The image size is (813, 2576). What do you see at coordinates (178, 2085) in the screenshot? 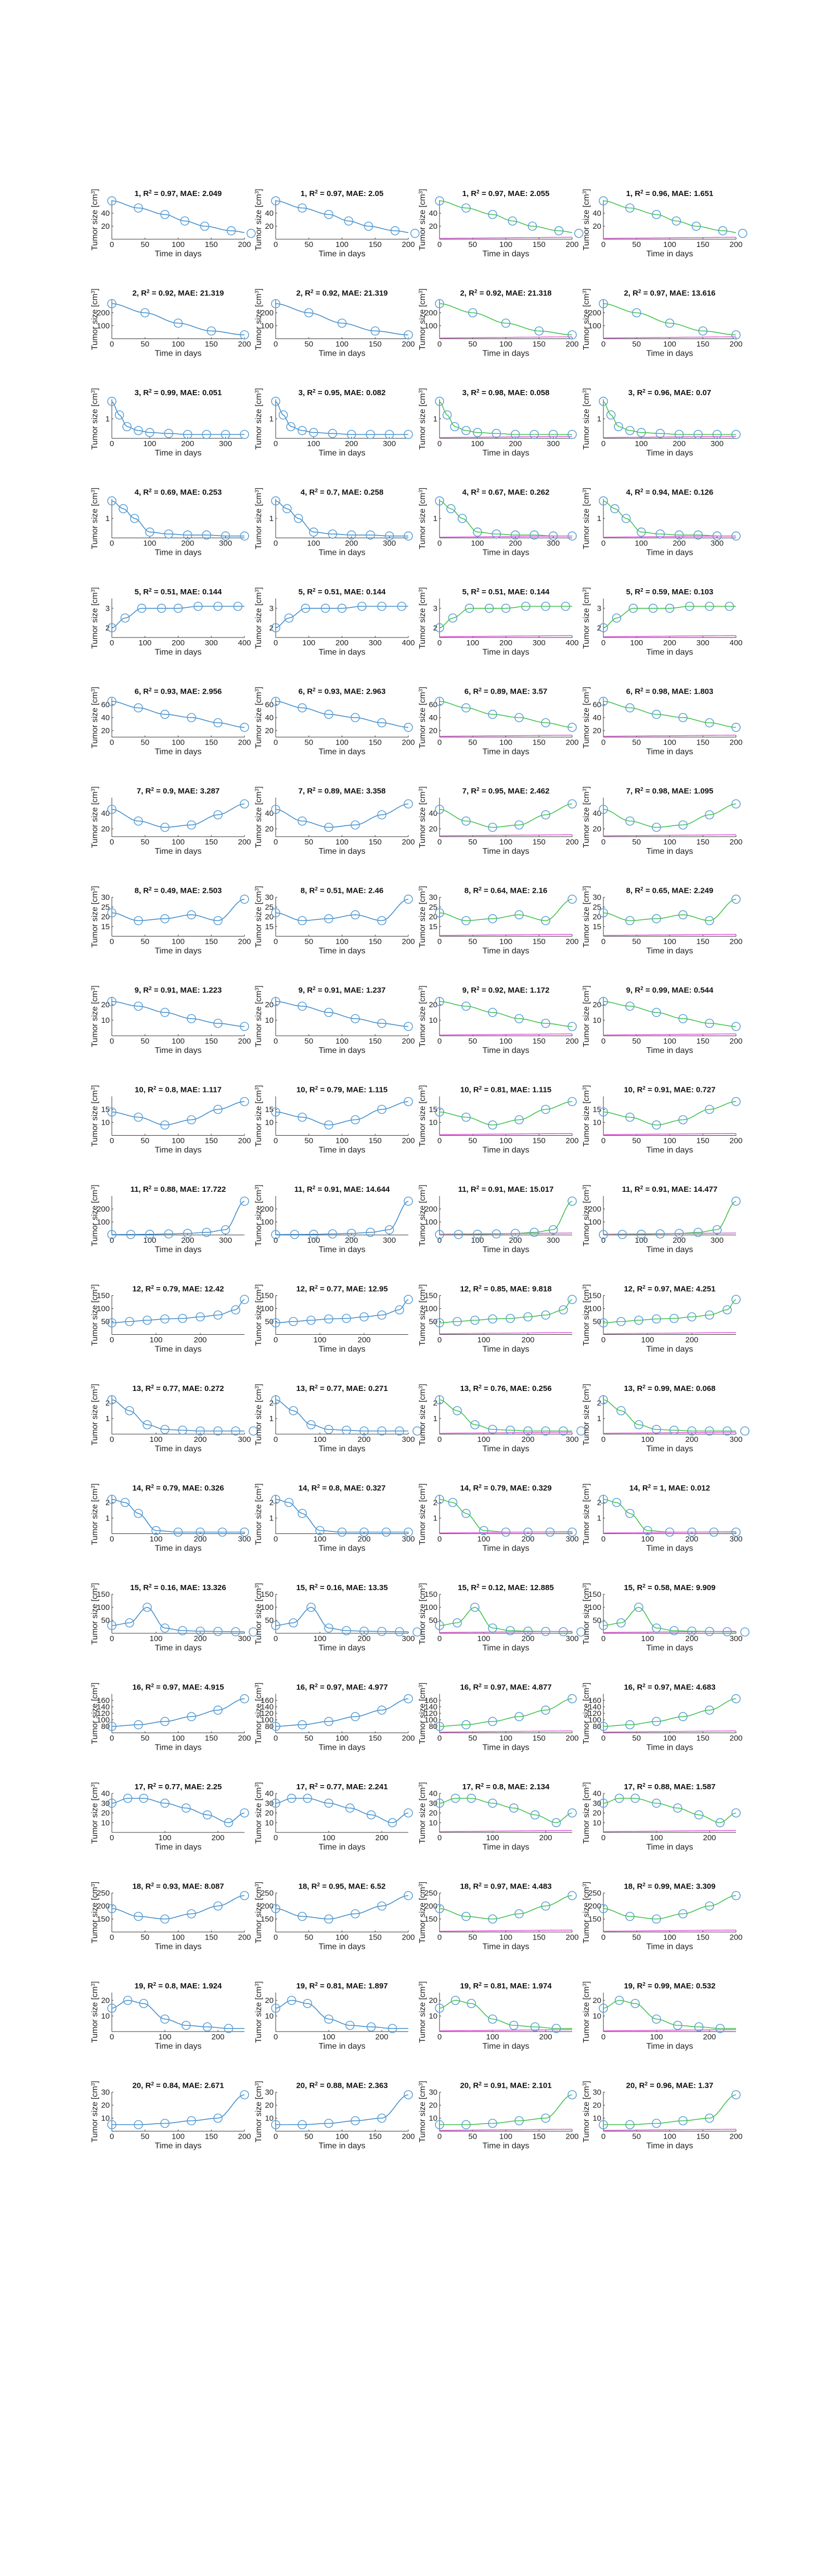
I see `subplot-title: 20, R2 = 0.84, MAE: 2.671` at bounding box center [178, 2085].